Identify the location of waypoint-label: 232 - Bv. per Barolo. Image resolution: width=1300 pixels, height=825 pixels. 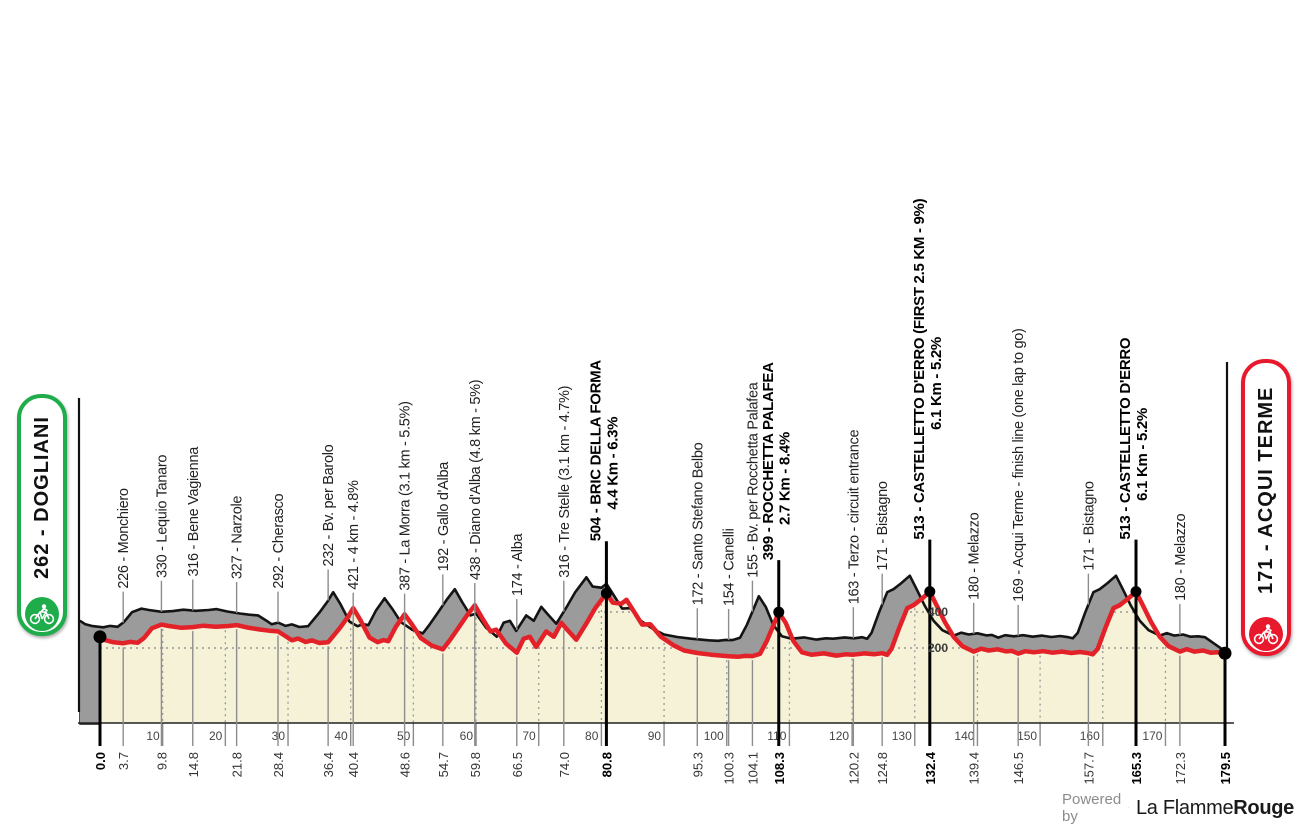
(329, 505).